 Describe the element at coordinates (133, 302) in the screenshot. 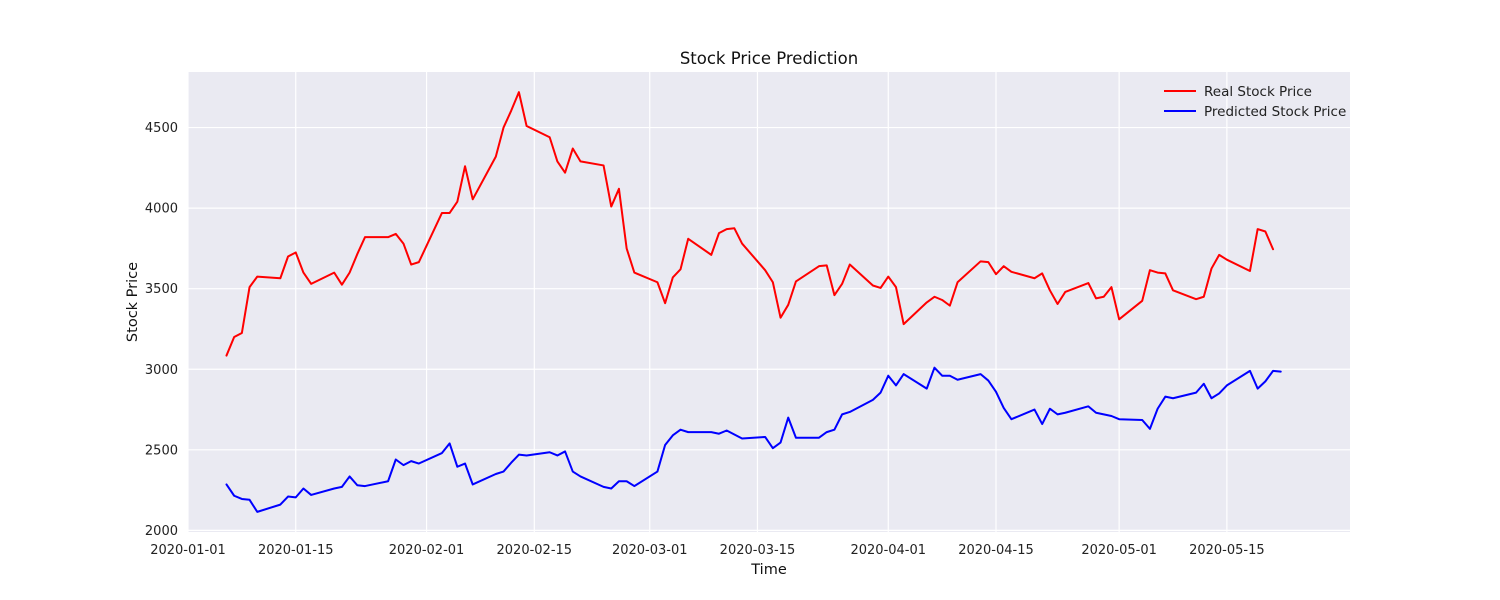

I see `y-axis-label: Stock Price` at that location.